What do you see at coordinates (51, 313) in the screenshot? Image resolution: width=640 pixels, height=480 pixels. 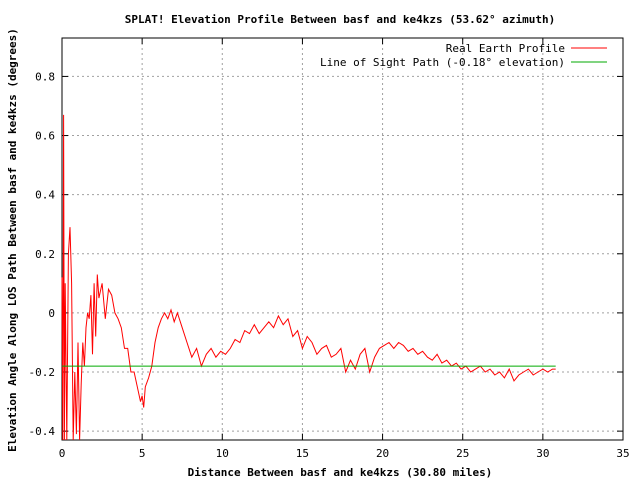 I see `y-tick-label: 0` at bounding box center [51, 313].